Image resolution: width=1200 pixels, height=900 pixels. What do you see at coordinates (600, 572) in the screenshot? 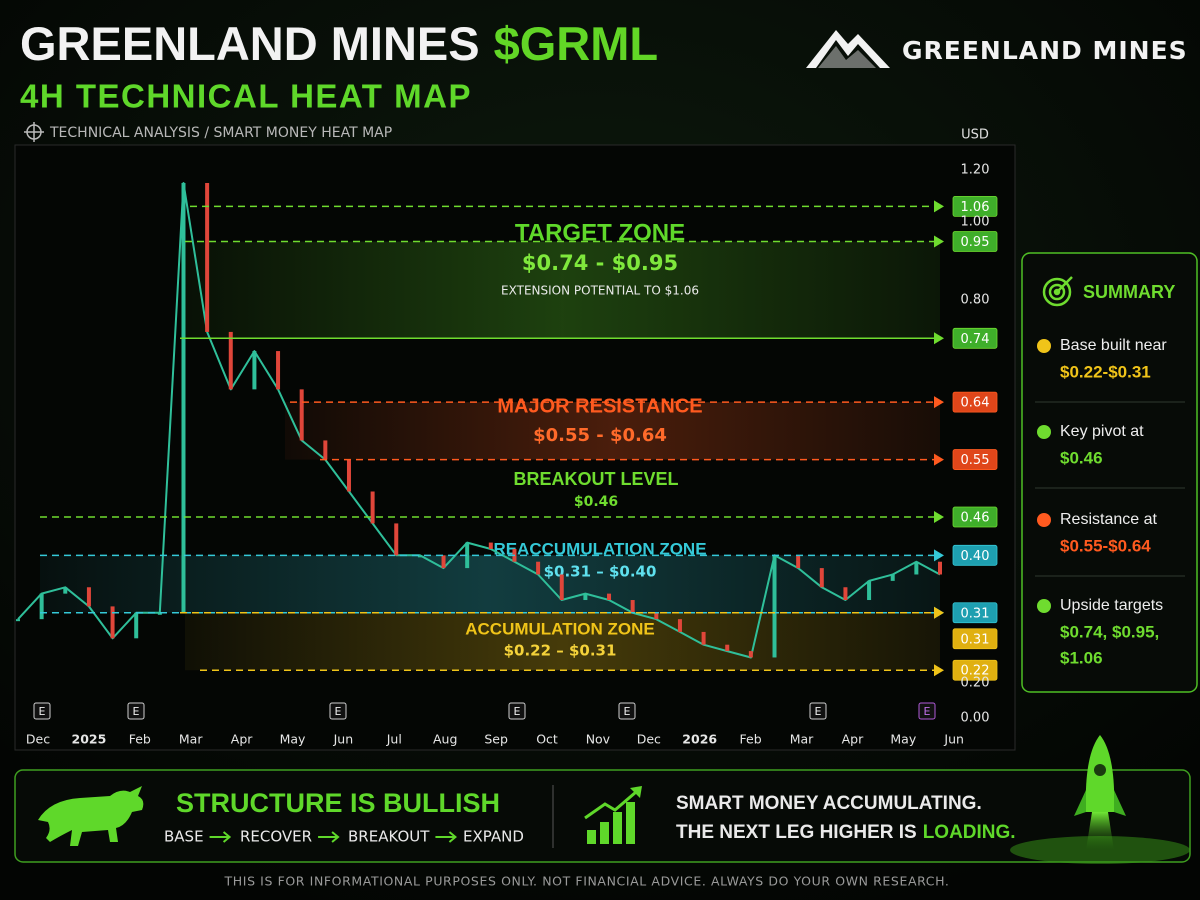
I see `zone-range: $0.31 – $0.40` at bounding box center [600, 572].